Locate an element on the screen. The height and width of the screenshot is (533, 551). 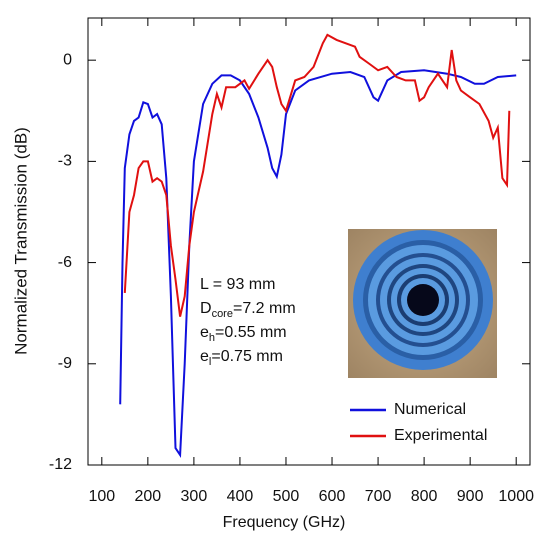
x-tick-label: 200 is located at coordinates (148, 496).